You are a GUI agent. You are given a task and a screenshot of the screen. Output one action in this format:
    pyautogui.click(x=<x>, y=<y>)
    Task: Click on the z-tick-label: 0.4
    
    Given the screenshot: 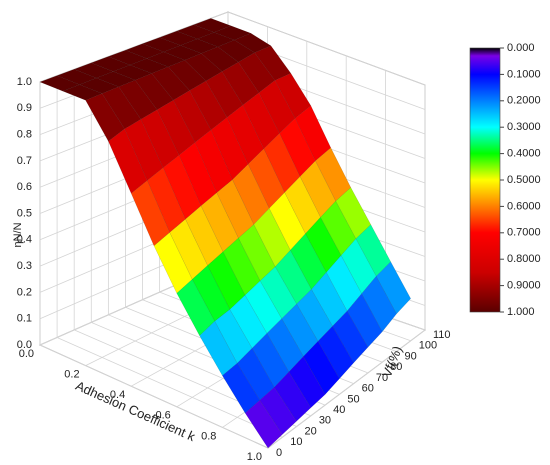 What is the action you would take?
    pyautogui.click(x=24, y=240)
    